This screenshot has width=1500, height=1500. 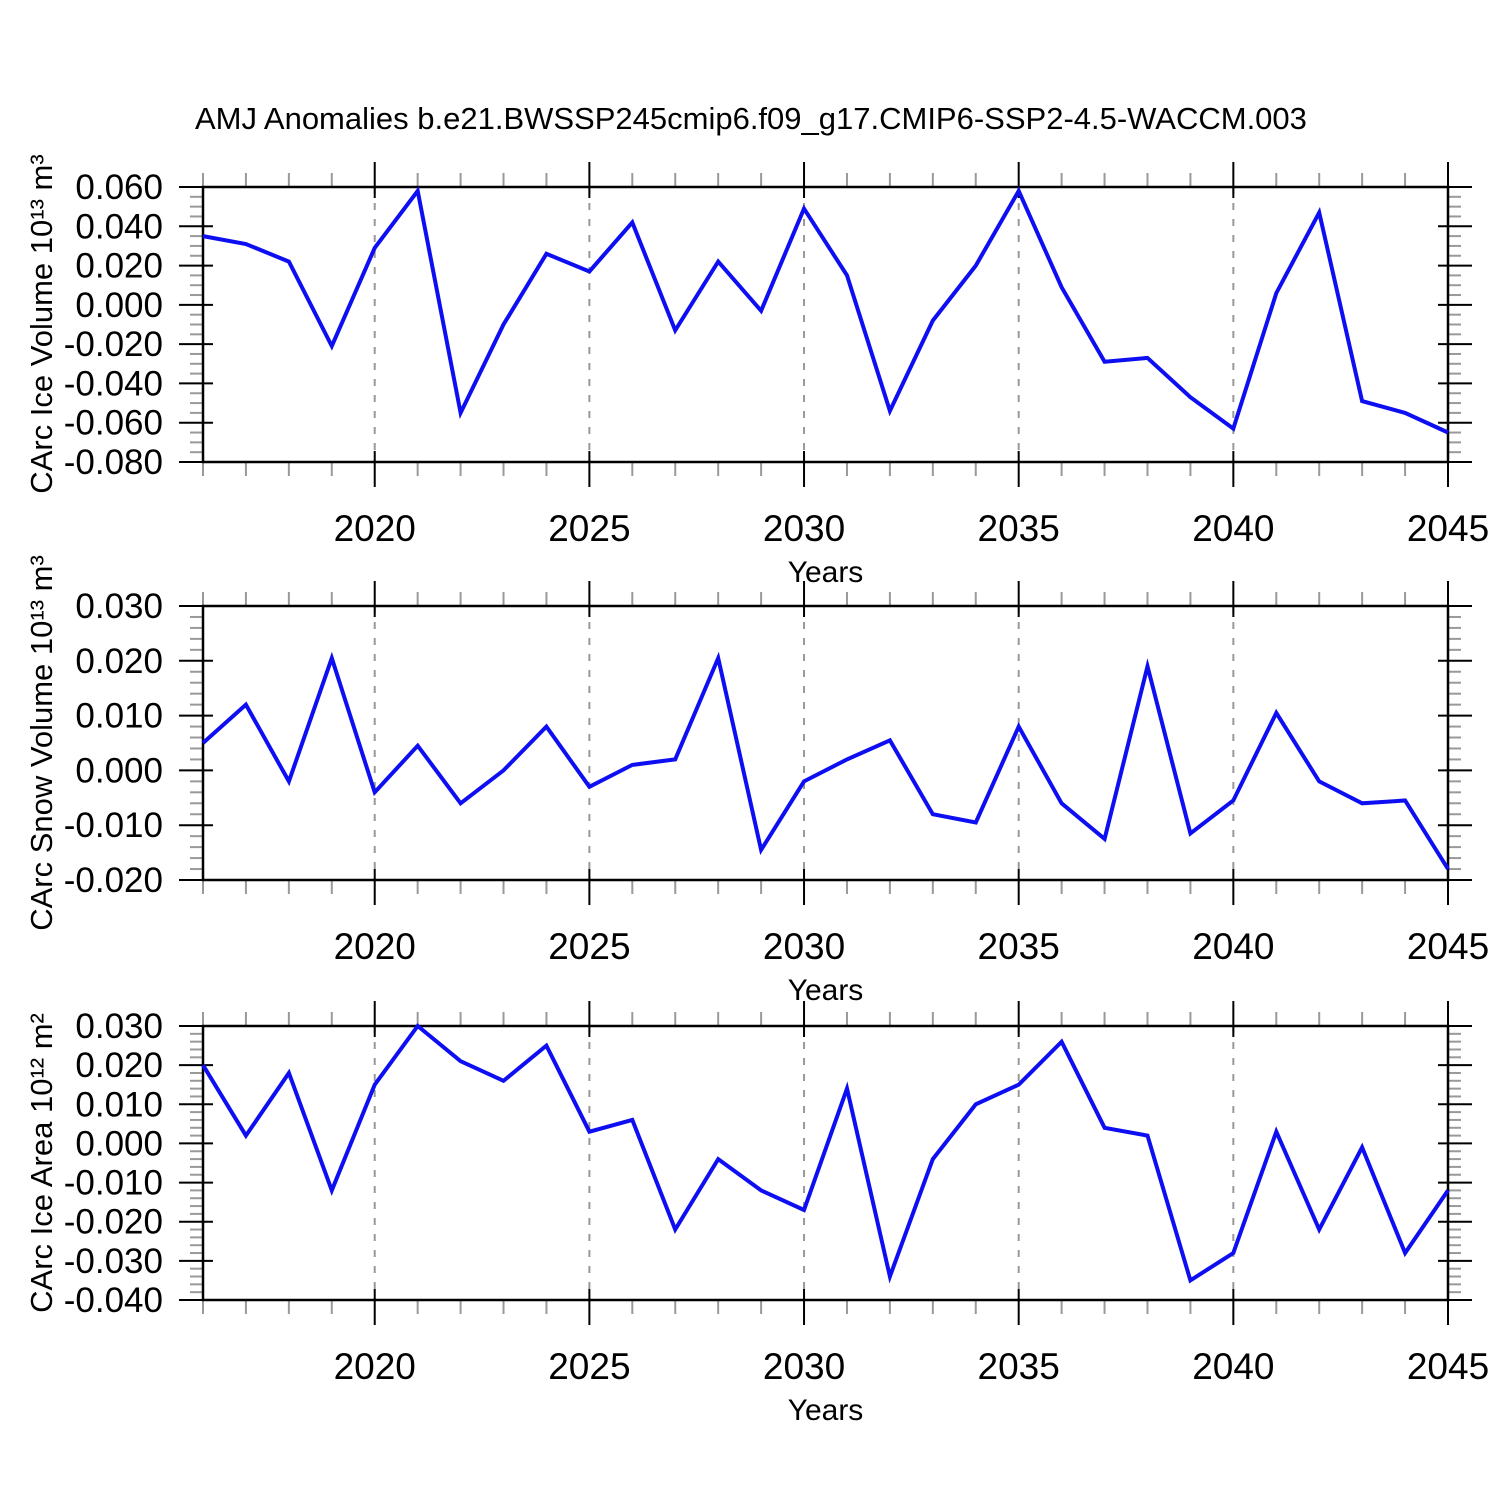 What do you see at coordinates (825, 761) in the screenshot?
I see `carc-snow-volume-line` at bounding box center [825, 761].